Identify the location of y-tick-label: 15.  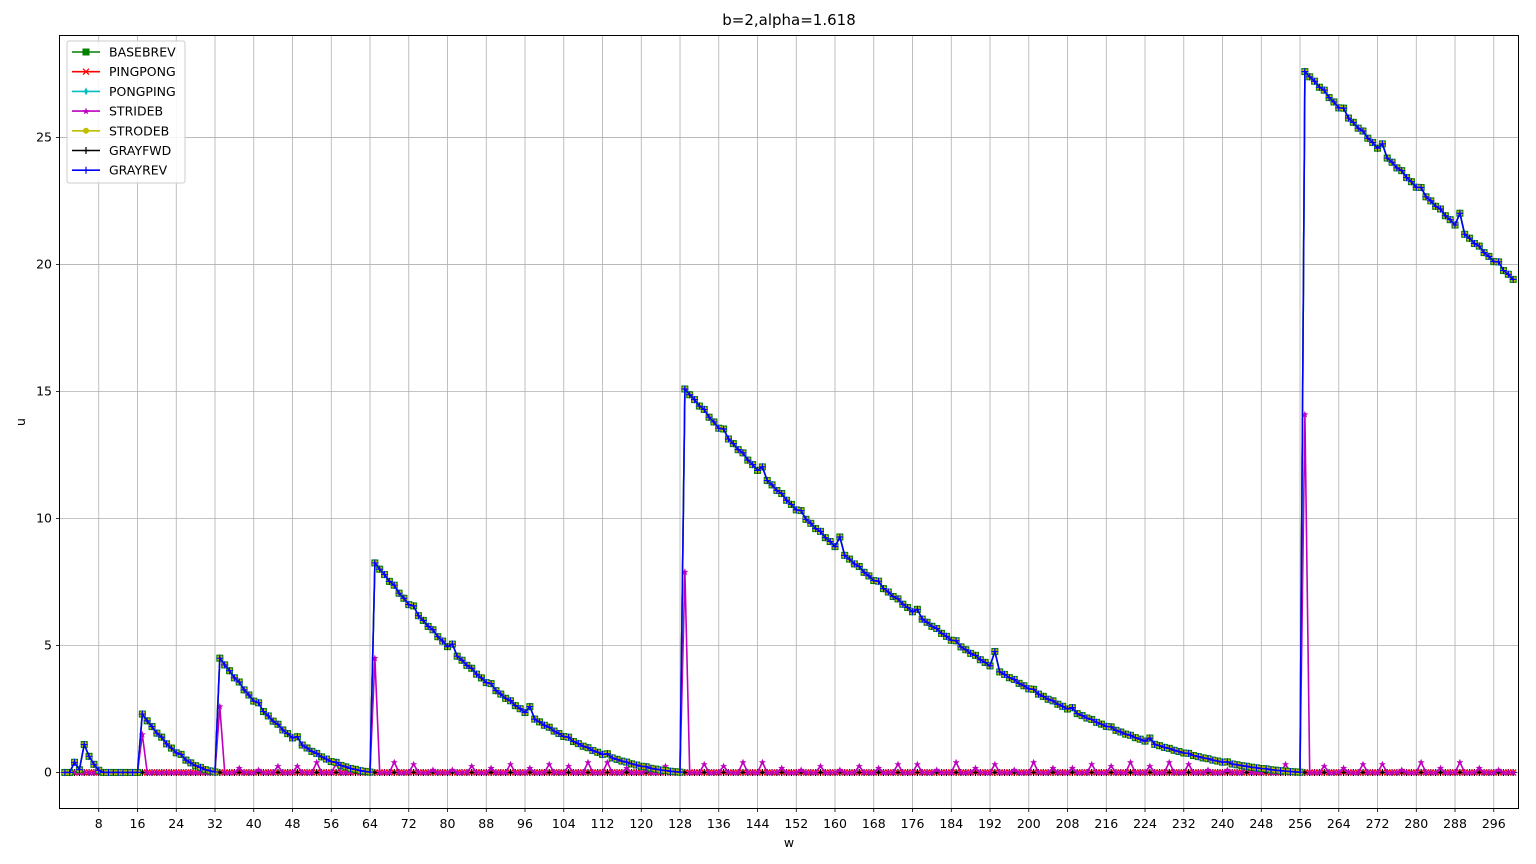
(44, 391).